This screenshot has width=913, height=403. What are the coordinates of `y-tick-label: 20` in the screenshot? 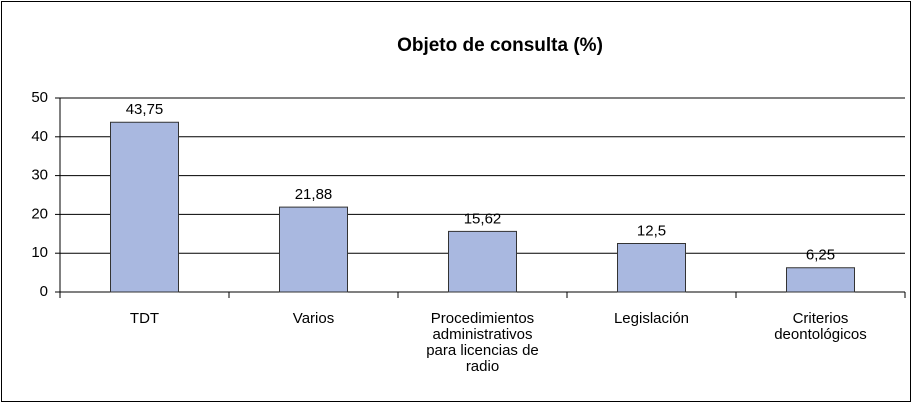 It's located at (39, 213).